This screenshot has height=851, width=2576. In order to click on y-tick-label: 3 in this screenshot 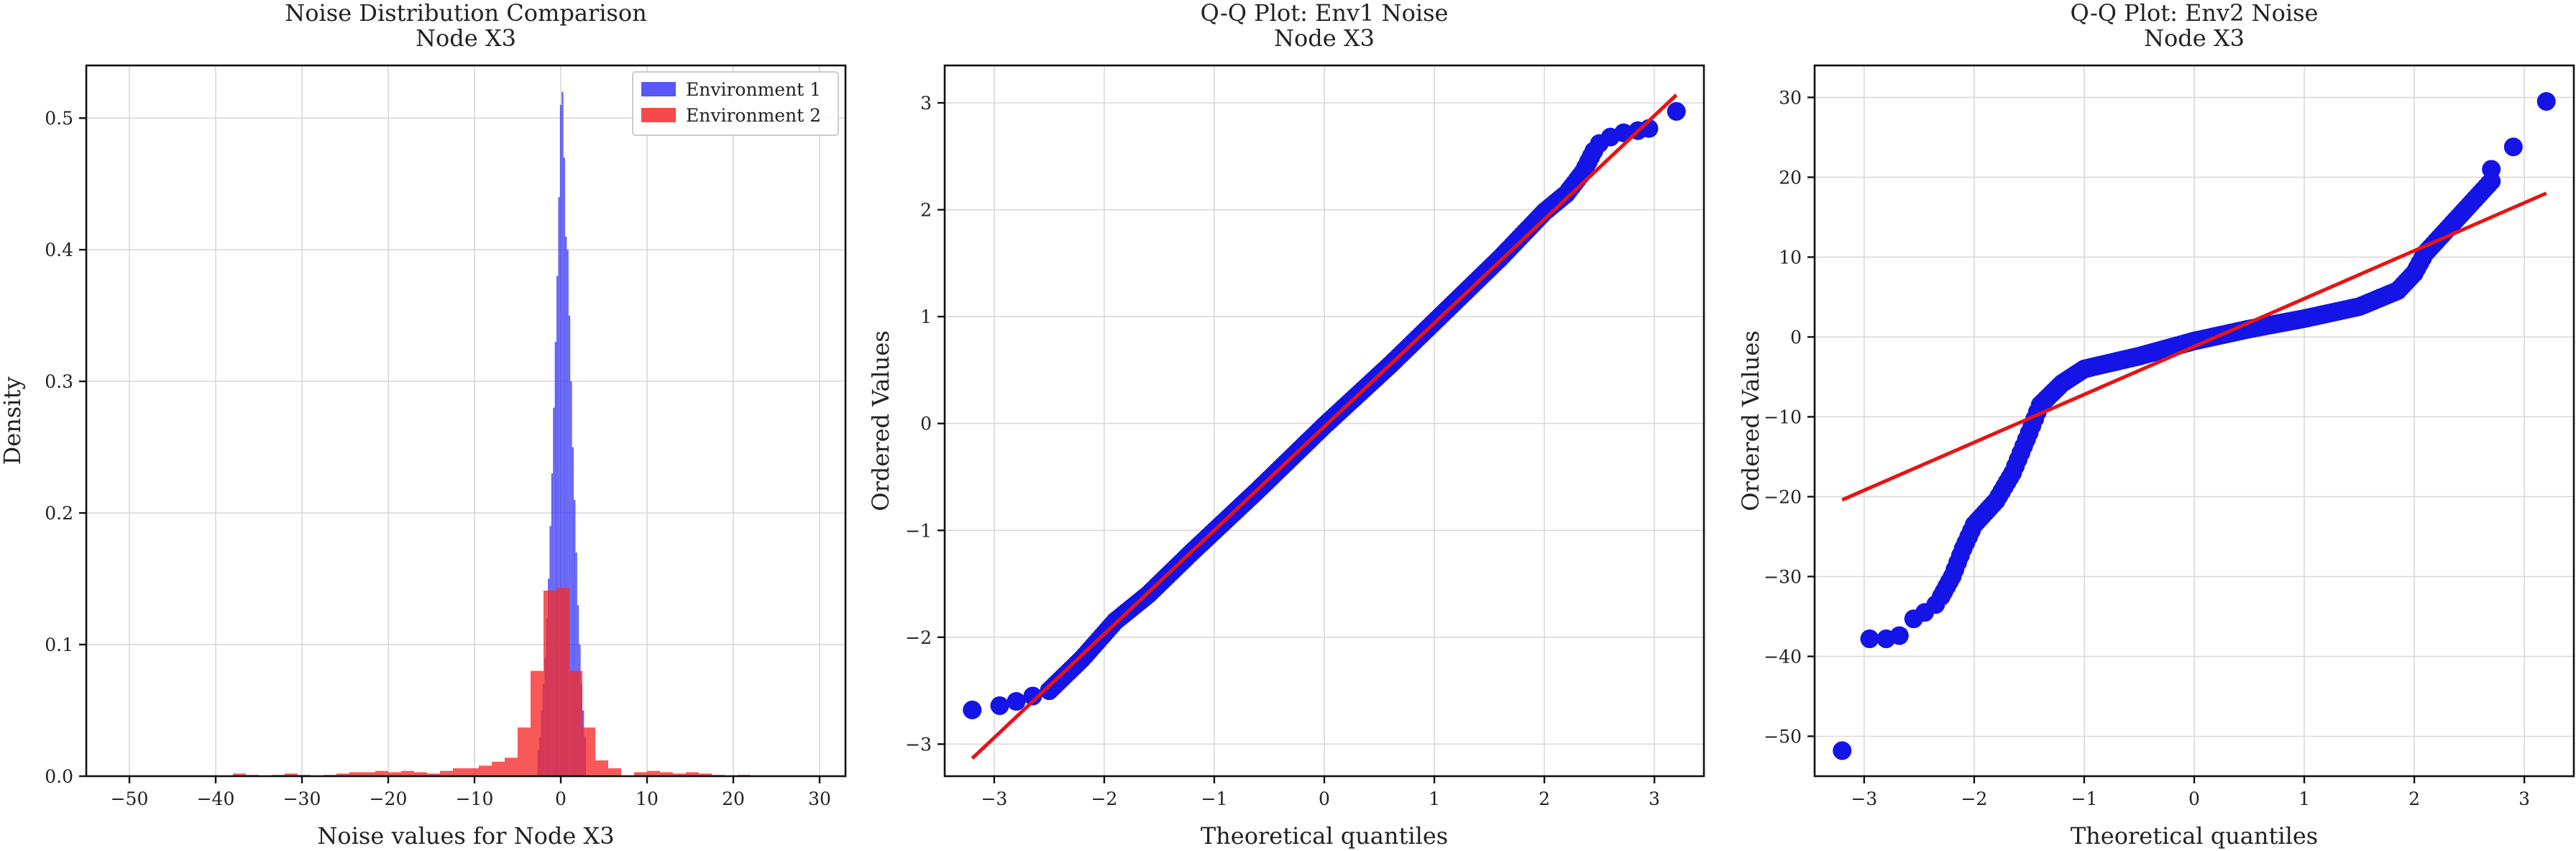, I will do `click(926, 103)`.